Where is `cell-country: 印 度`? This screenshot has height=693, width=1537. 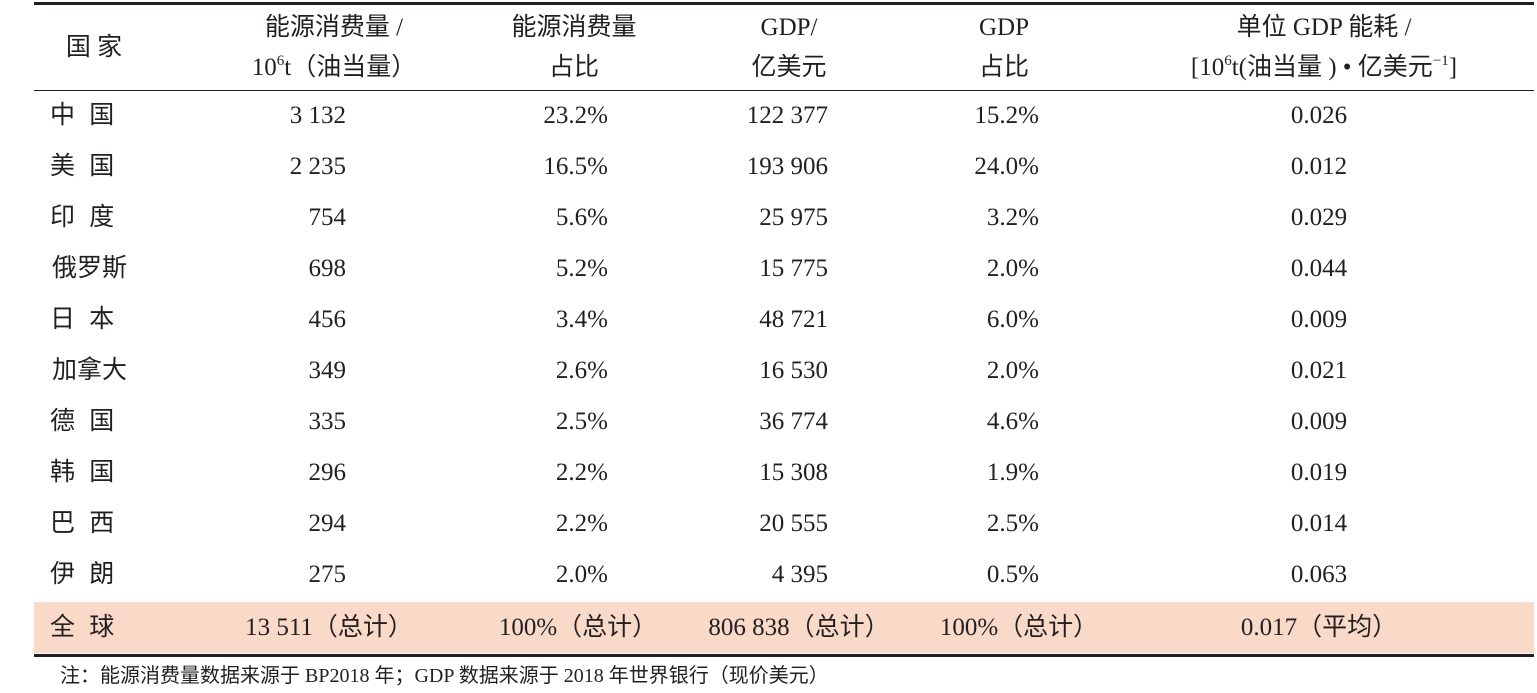
cell-country: 印 度 is located at coordinates (84, 217).